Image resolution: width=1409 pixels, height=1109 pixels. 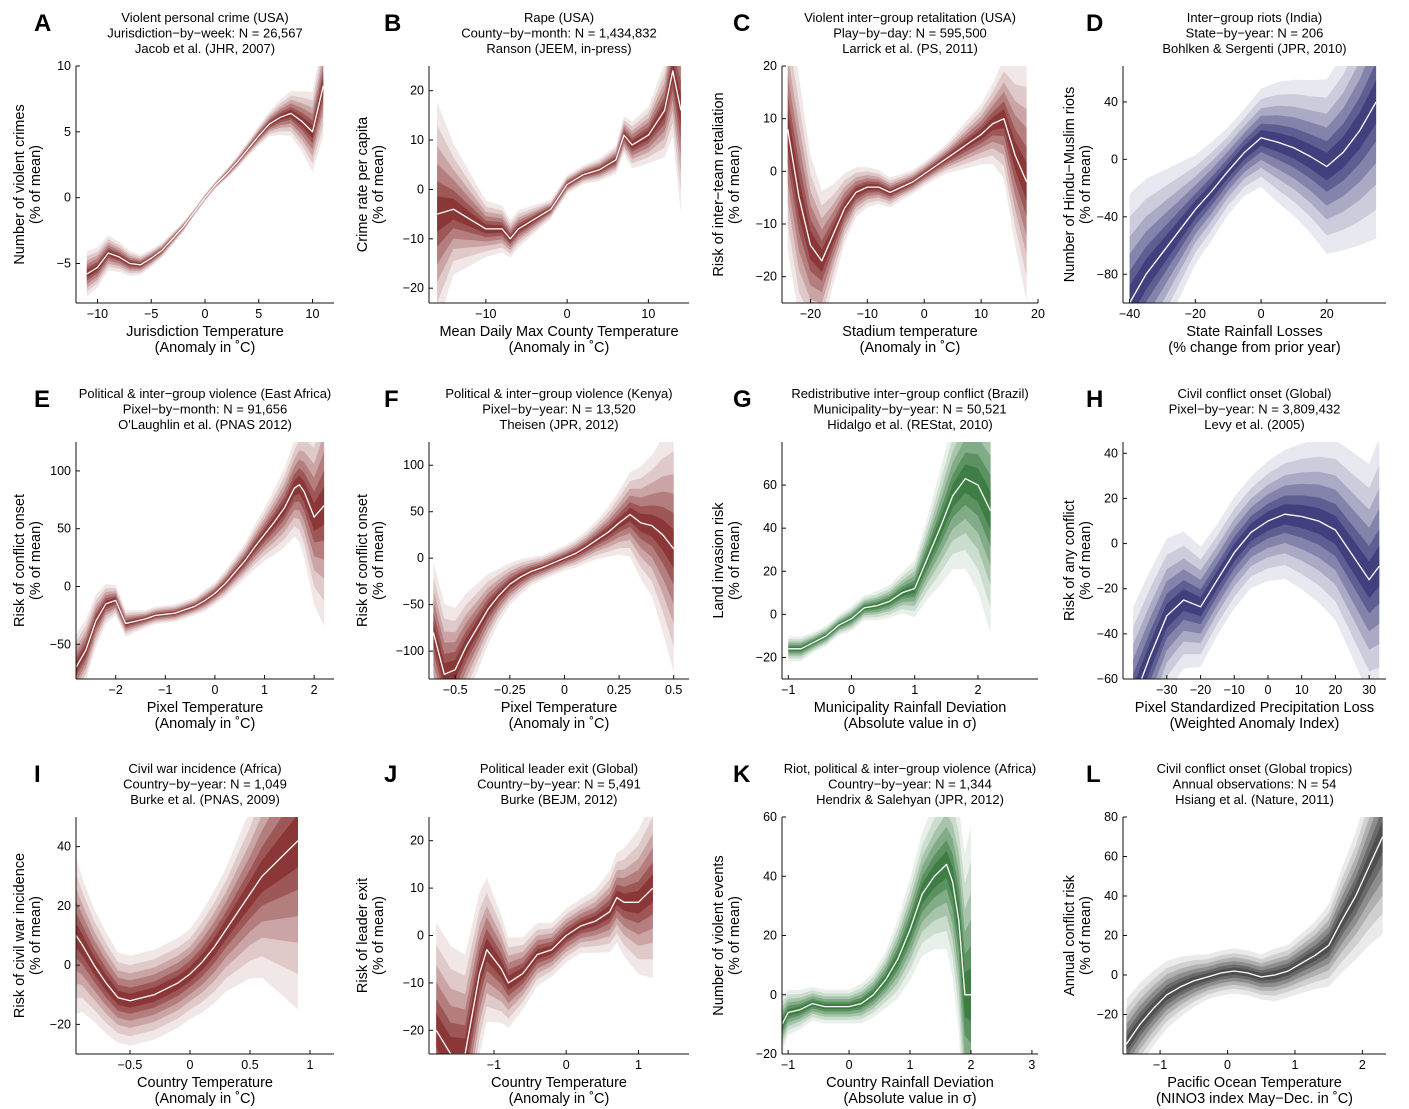 What do you see at coordinates (910, 1083) in the screenshot?
I see `x-axis-label-line: Country Rainfall Deviation` at bounding box center [910, 1083].